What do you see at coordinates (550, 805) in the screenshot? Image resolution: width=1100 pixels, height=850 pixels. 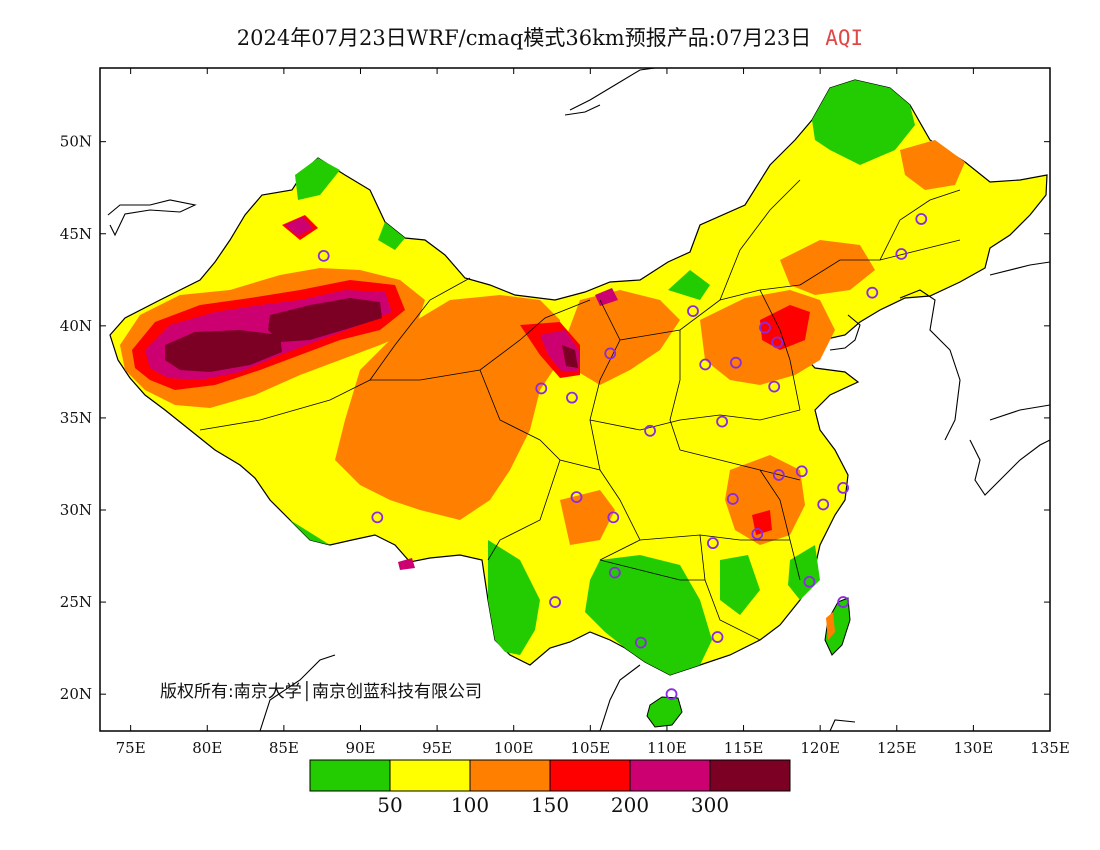 I see `legend-label: 150` at bounding box center [550, 805].